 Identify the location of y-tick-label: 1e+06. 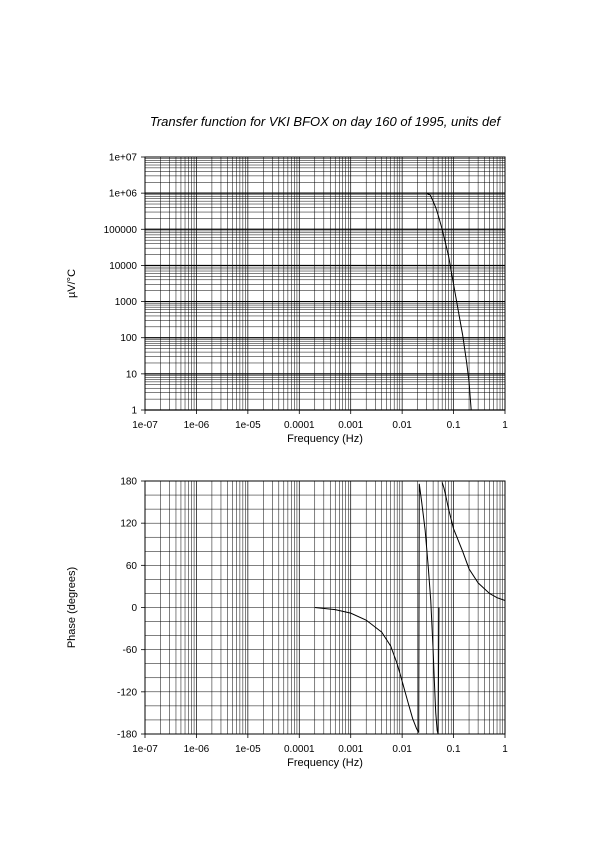
(123, 194).